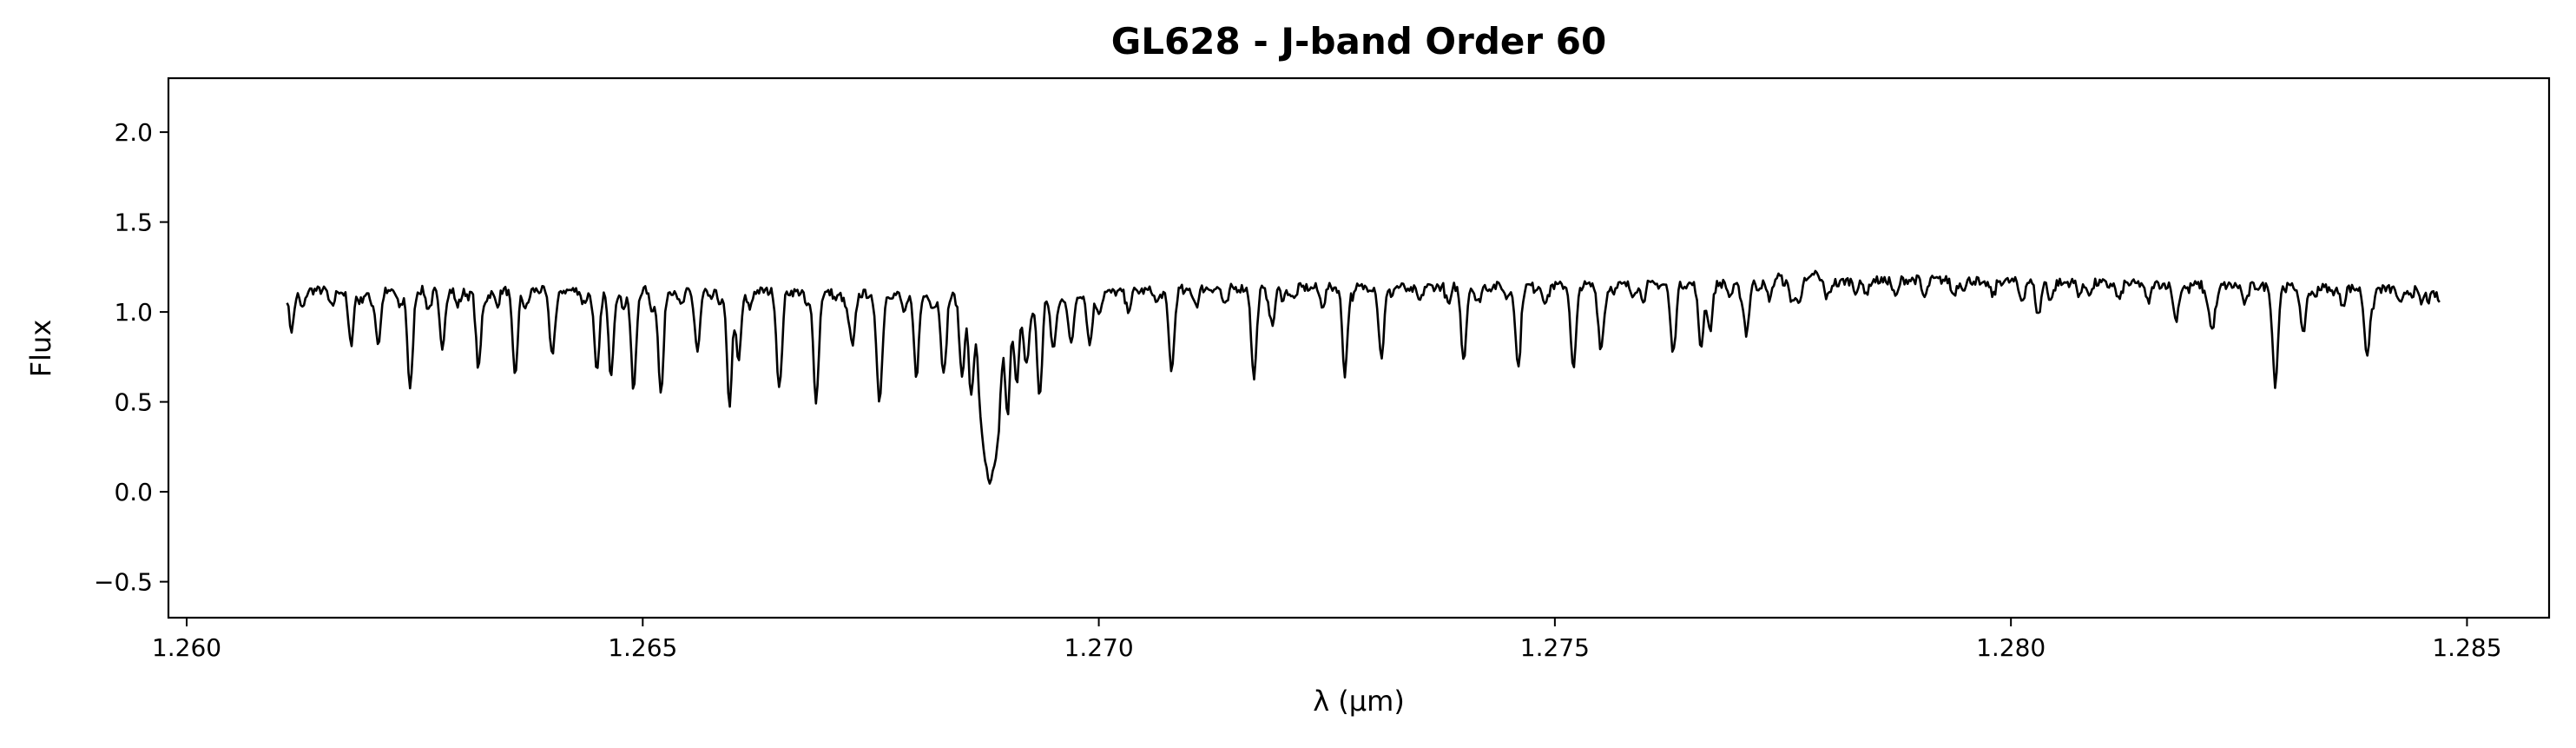 Image resolution: width=2576 pixels, height=748 pixels. I want to click on x-tick-label: 1.260, so click(186, 647).